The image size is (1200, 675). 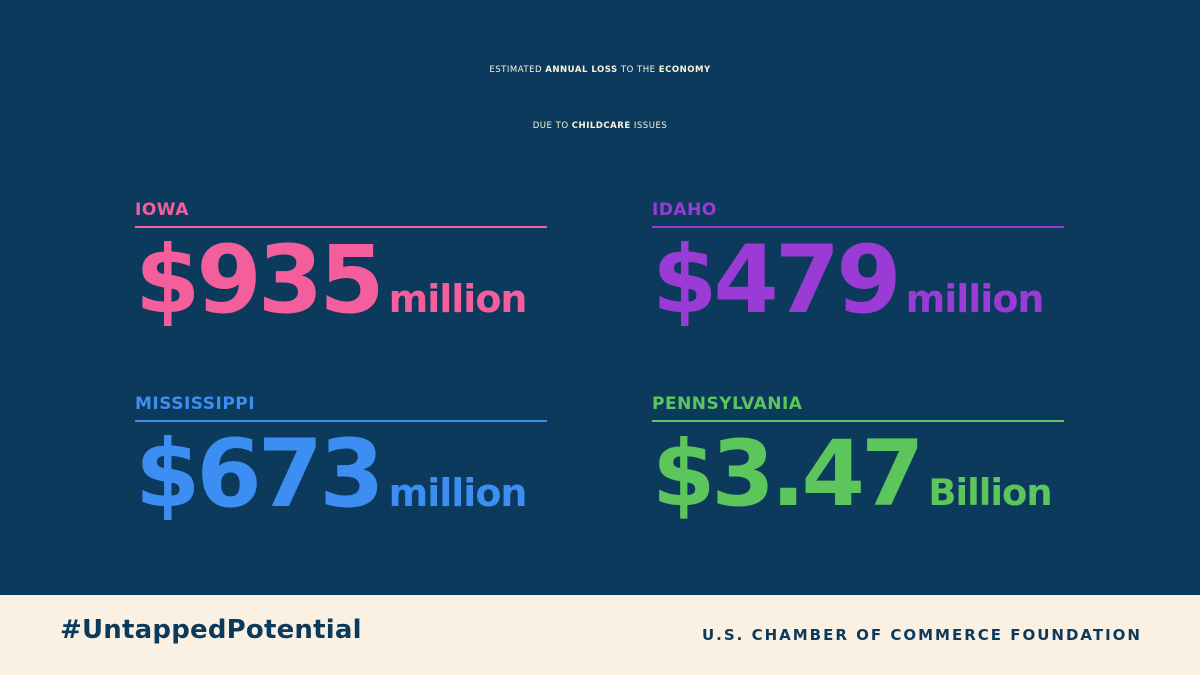 I want to click on headline-emphasis: CHILDCARE, so click(x=601, y=126).